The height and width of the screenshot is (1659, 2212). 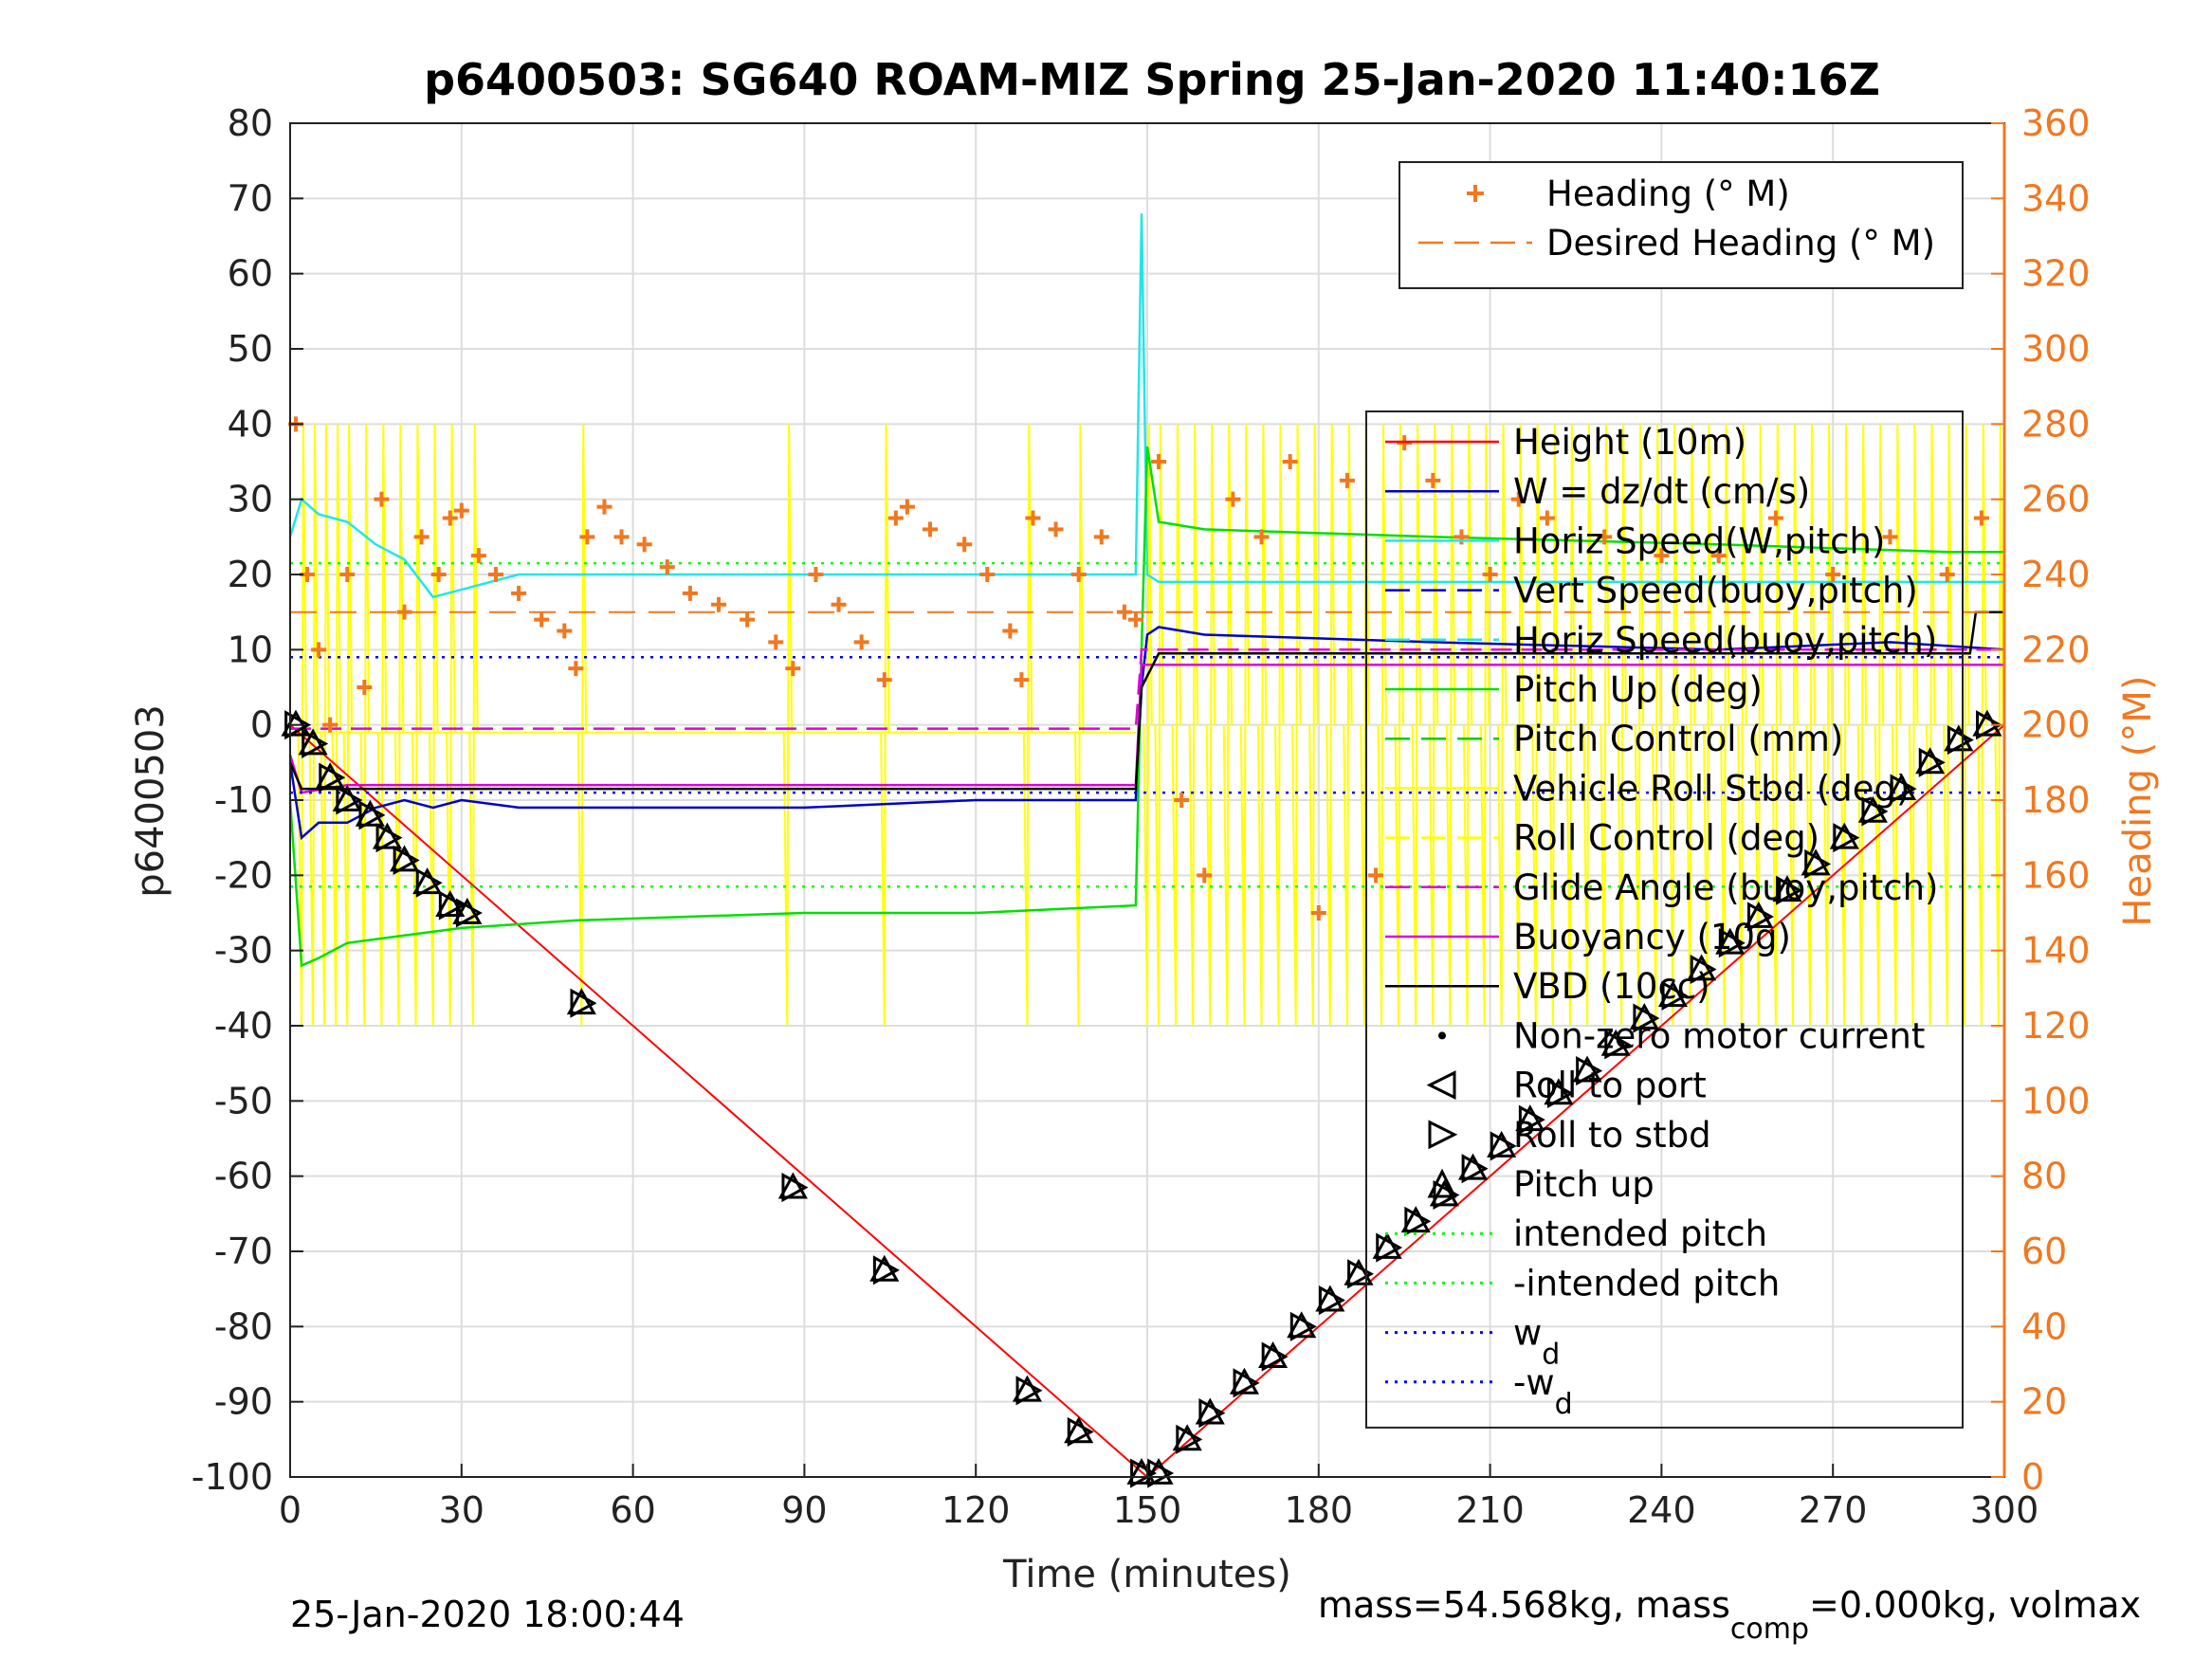 I want to click on legend-label-text: Vert Speed(buoy,pitch), so click(x=1715, y=591).